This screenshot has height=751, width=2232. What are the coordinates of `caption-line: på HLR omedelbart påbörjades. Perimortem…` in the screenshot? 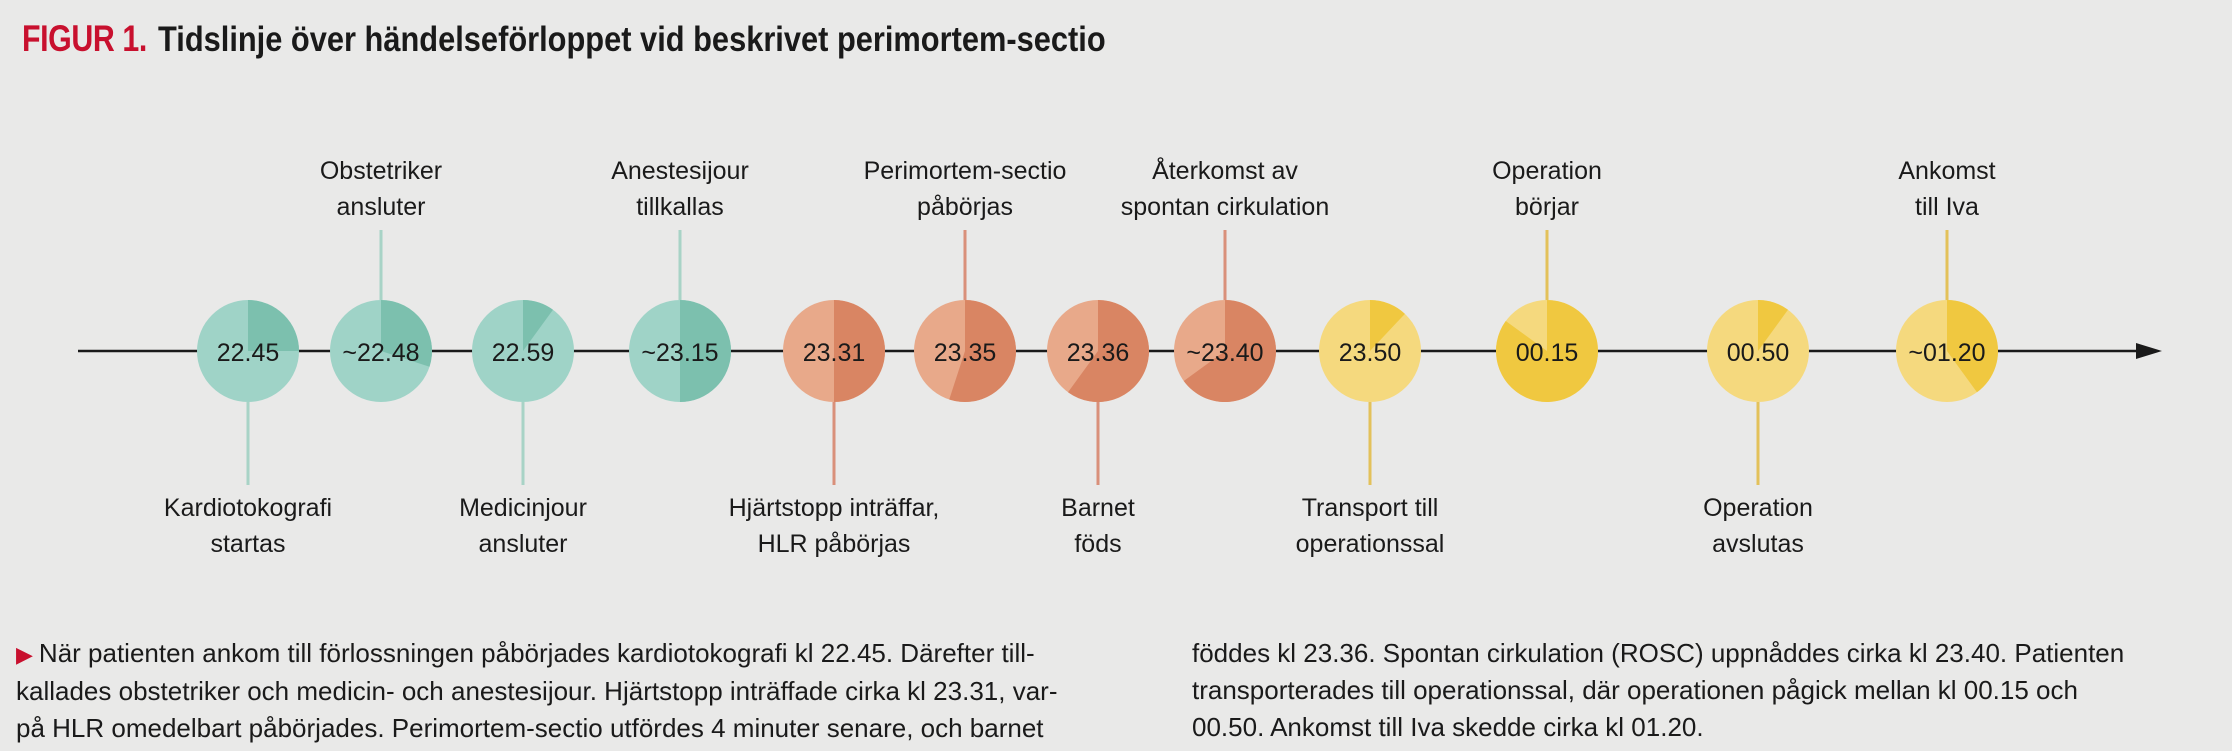 It's located at (530, 728).